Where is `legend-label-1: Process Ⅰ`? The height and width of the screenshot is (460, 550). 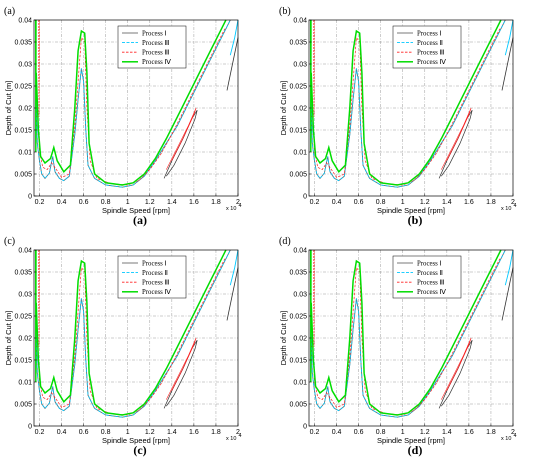
legend-label-1: Process Ⅰ is located at coordinates (429, 33).